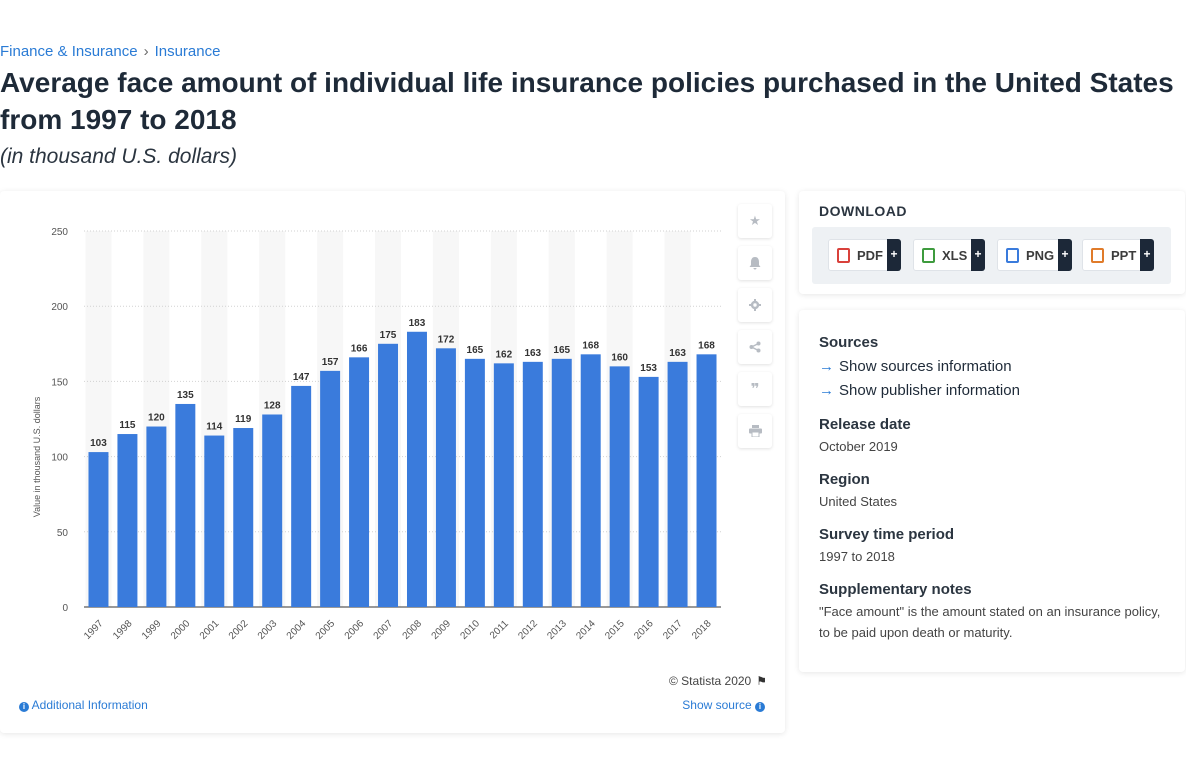 The height and width of the screenshot is (760, 1186). I want to click on breadcrumb-insurance: Insurance, so click(188, 51).